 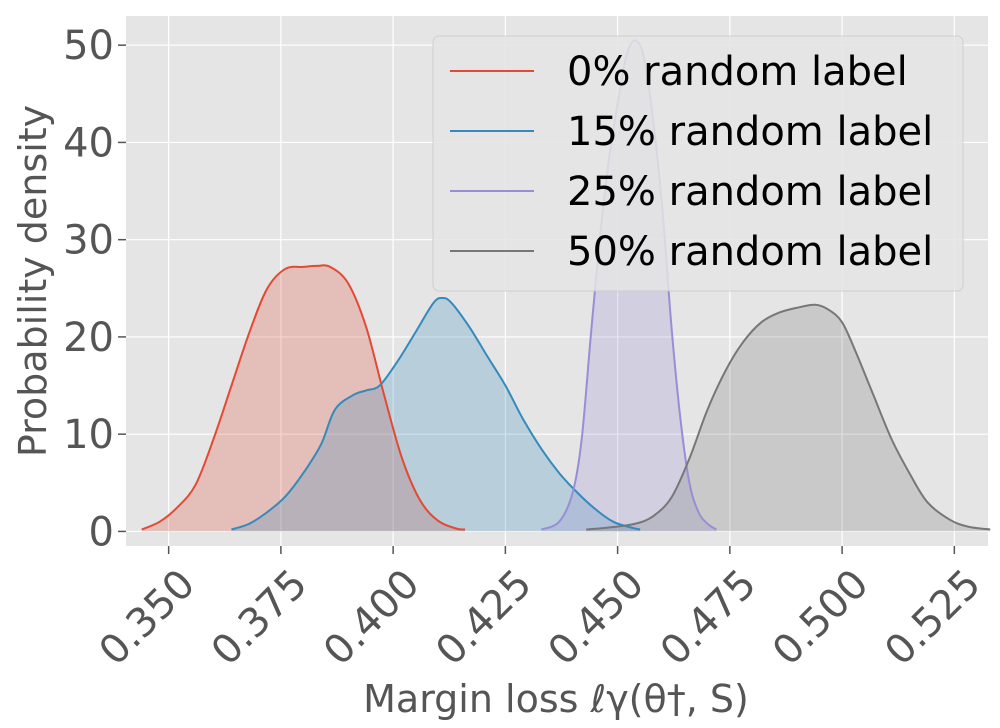 I want to click on series-0-area, so click(x=303, y=398).